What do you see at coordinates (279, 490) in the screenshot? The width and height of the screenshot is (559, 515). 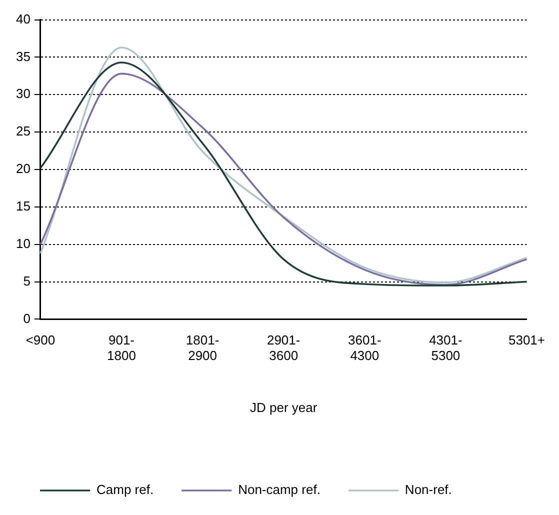 I see `legend-label: Non-camp ref.` at bounding box center [279, 490].